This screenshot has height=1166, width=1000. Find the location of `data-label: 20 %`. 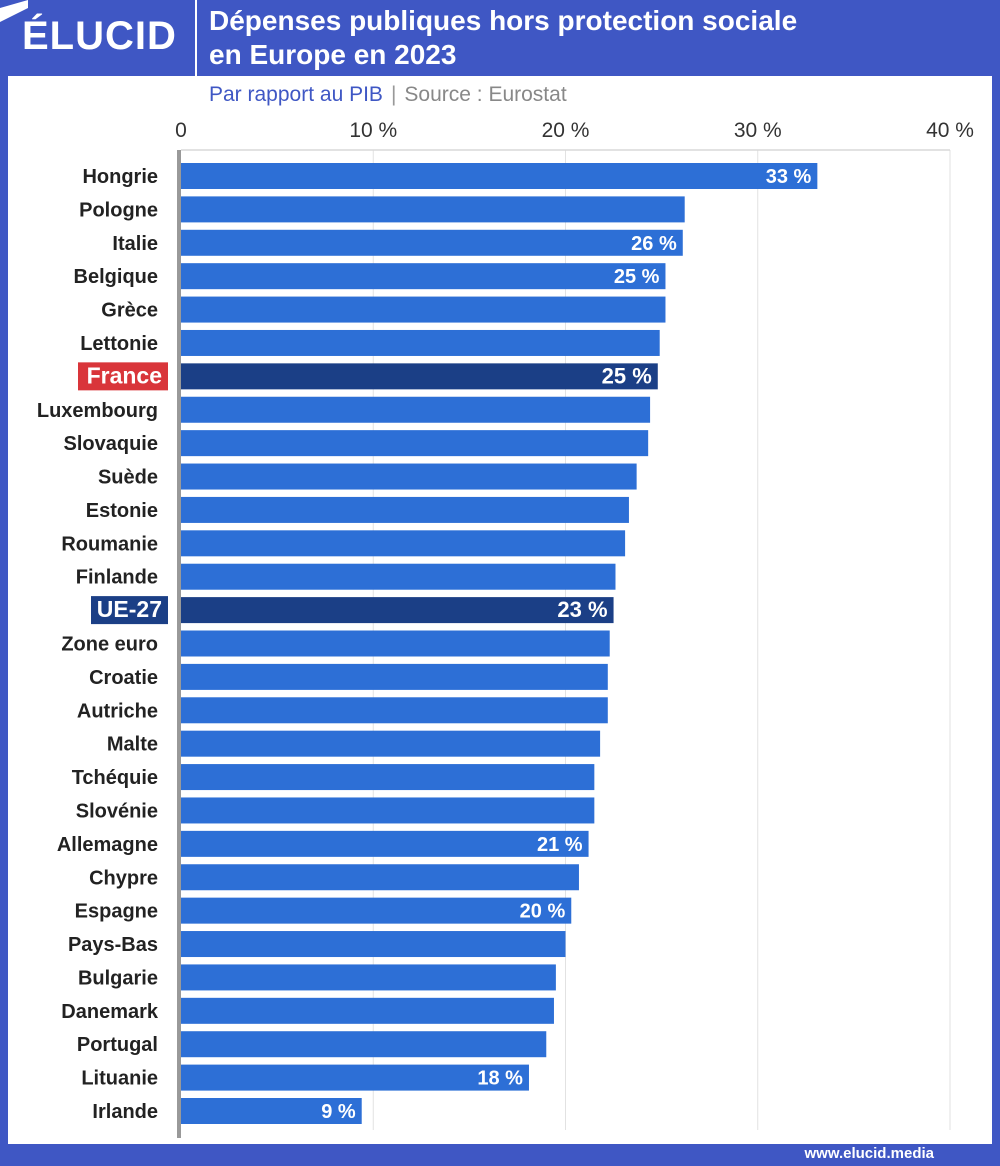

data-label: 20 % is located at coordinates (543, 912).